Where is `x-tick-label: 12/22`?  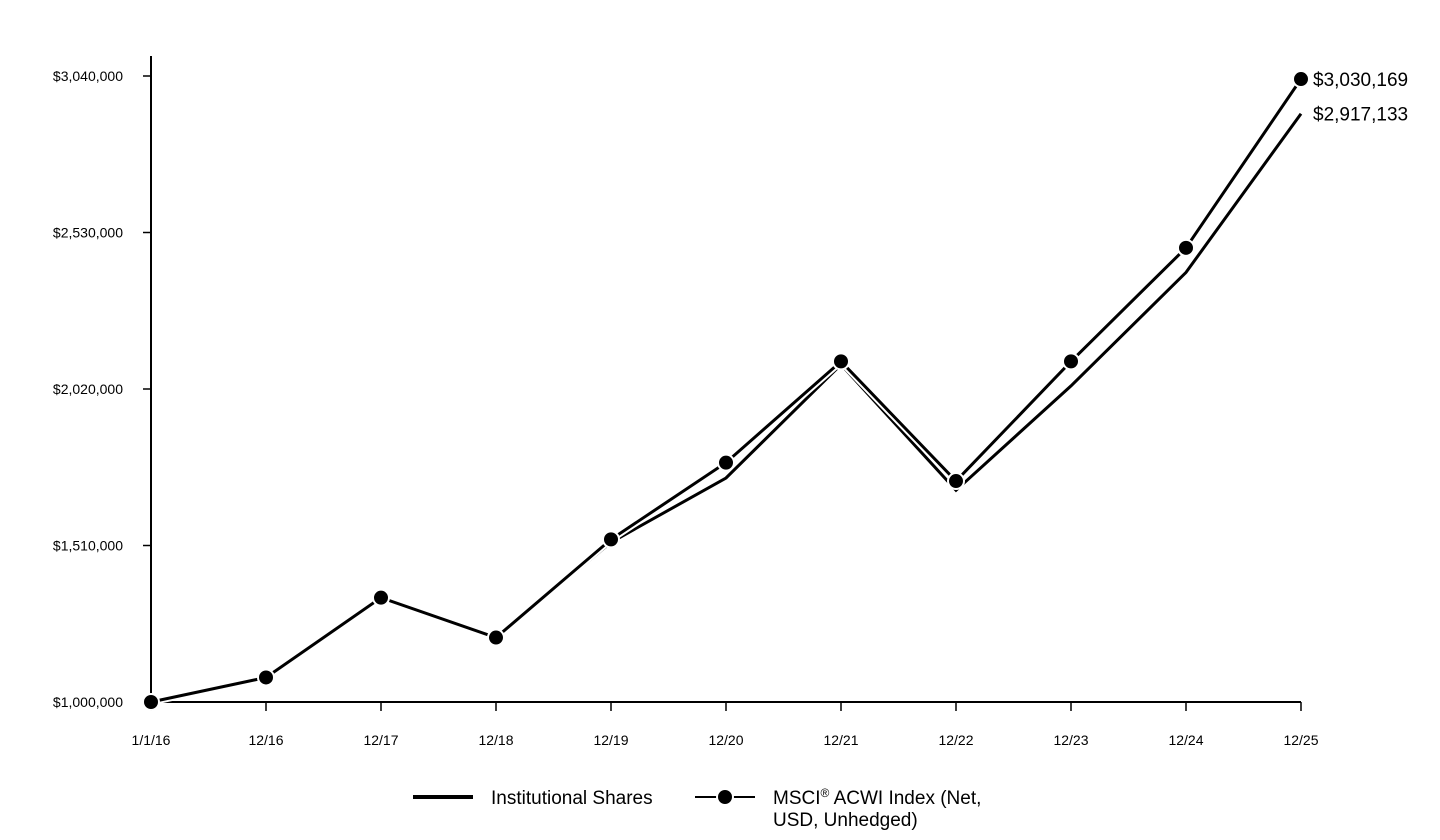
x-tick-label: 12/22 is located at coordinates (955, 740).